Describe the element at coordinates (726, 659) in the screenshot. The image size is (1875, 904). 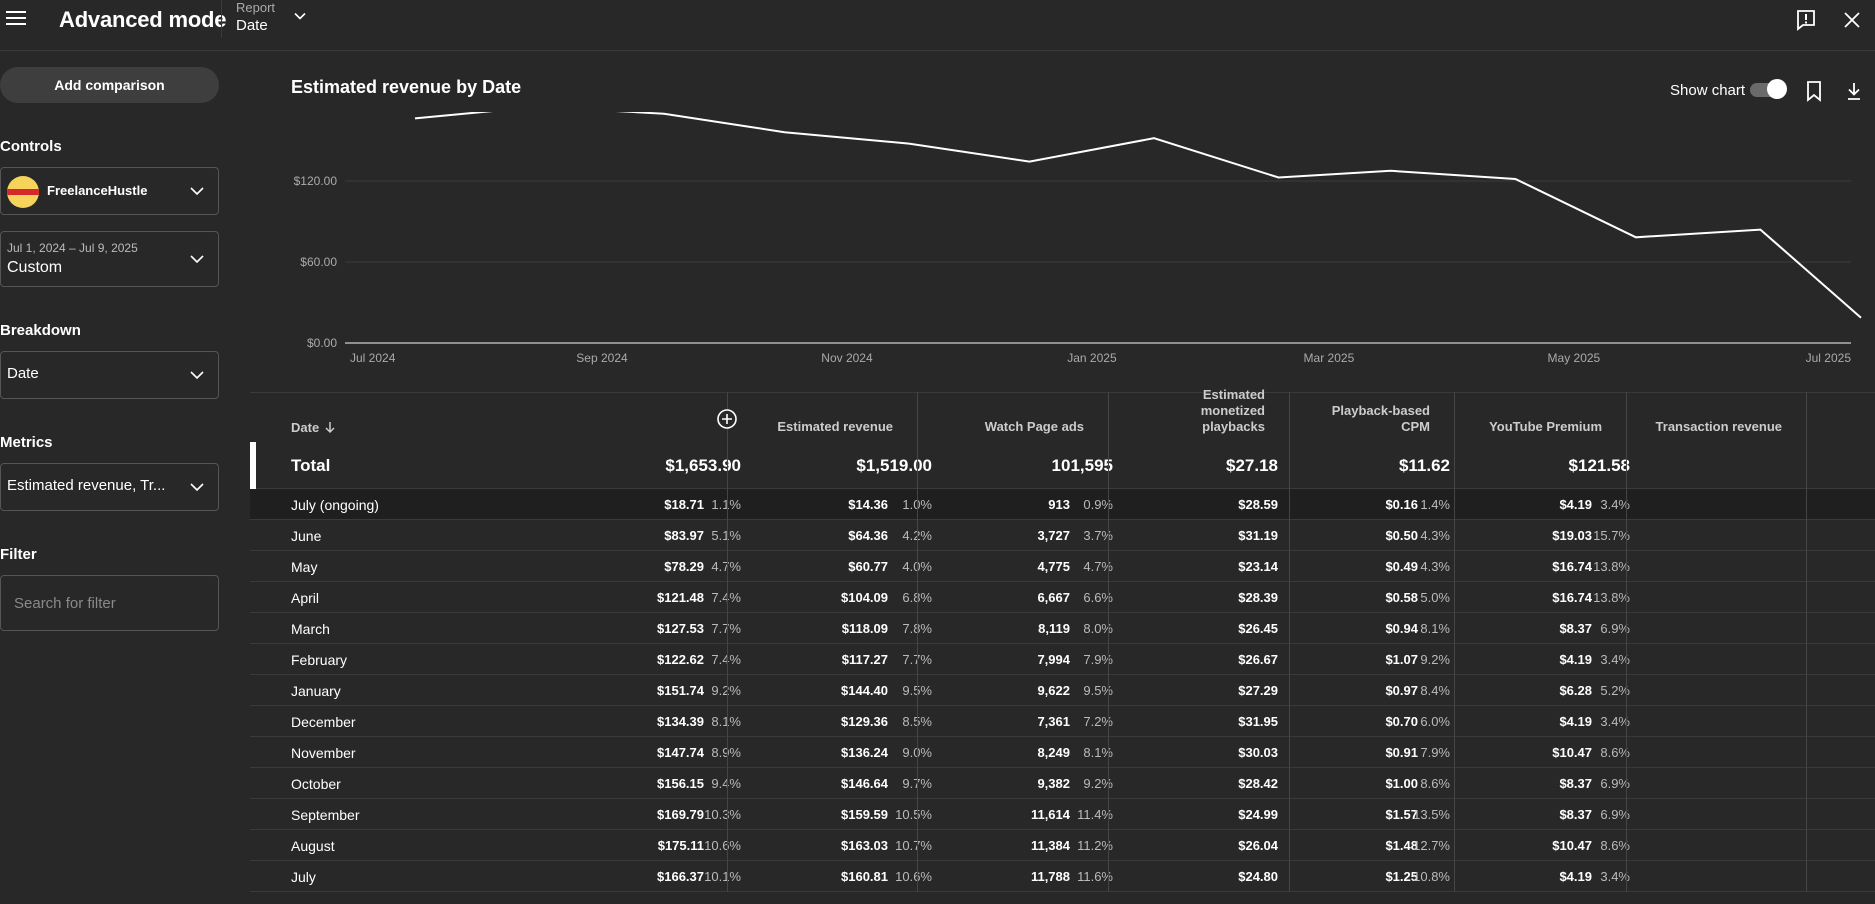
I see `cell-percent: 7.4%` at that location.